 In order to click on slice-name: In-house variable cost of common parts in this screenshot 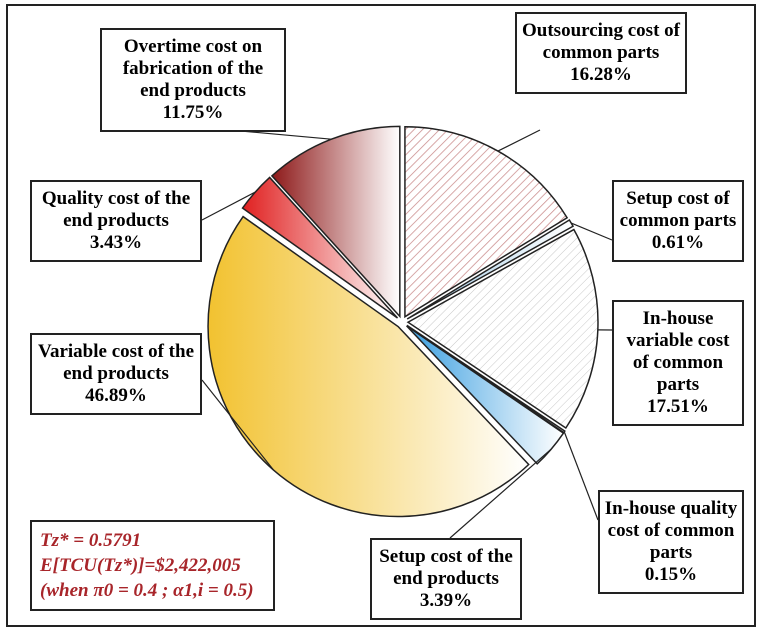, I will do `click(678, 351)`.